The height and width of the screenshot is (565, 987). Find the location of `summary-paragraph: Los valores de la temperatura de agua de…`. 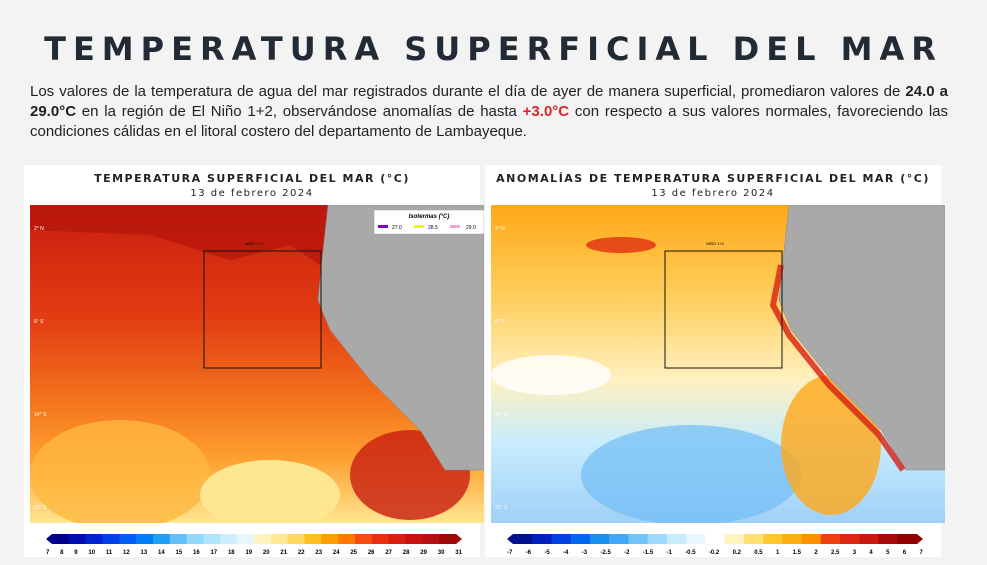

summary-paragraph: Los valores de la temperatura de agua de… is located at coordinates (489, 112).